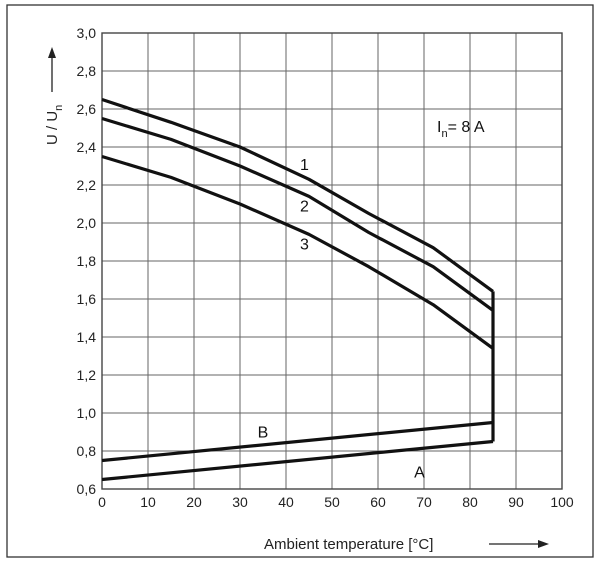  Describe the element at coordinates (52, 128) in the screenshot. I see `y-axis-title-main: U / U` at that location.